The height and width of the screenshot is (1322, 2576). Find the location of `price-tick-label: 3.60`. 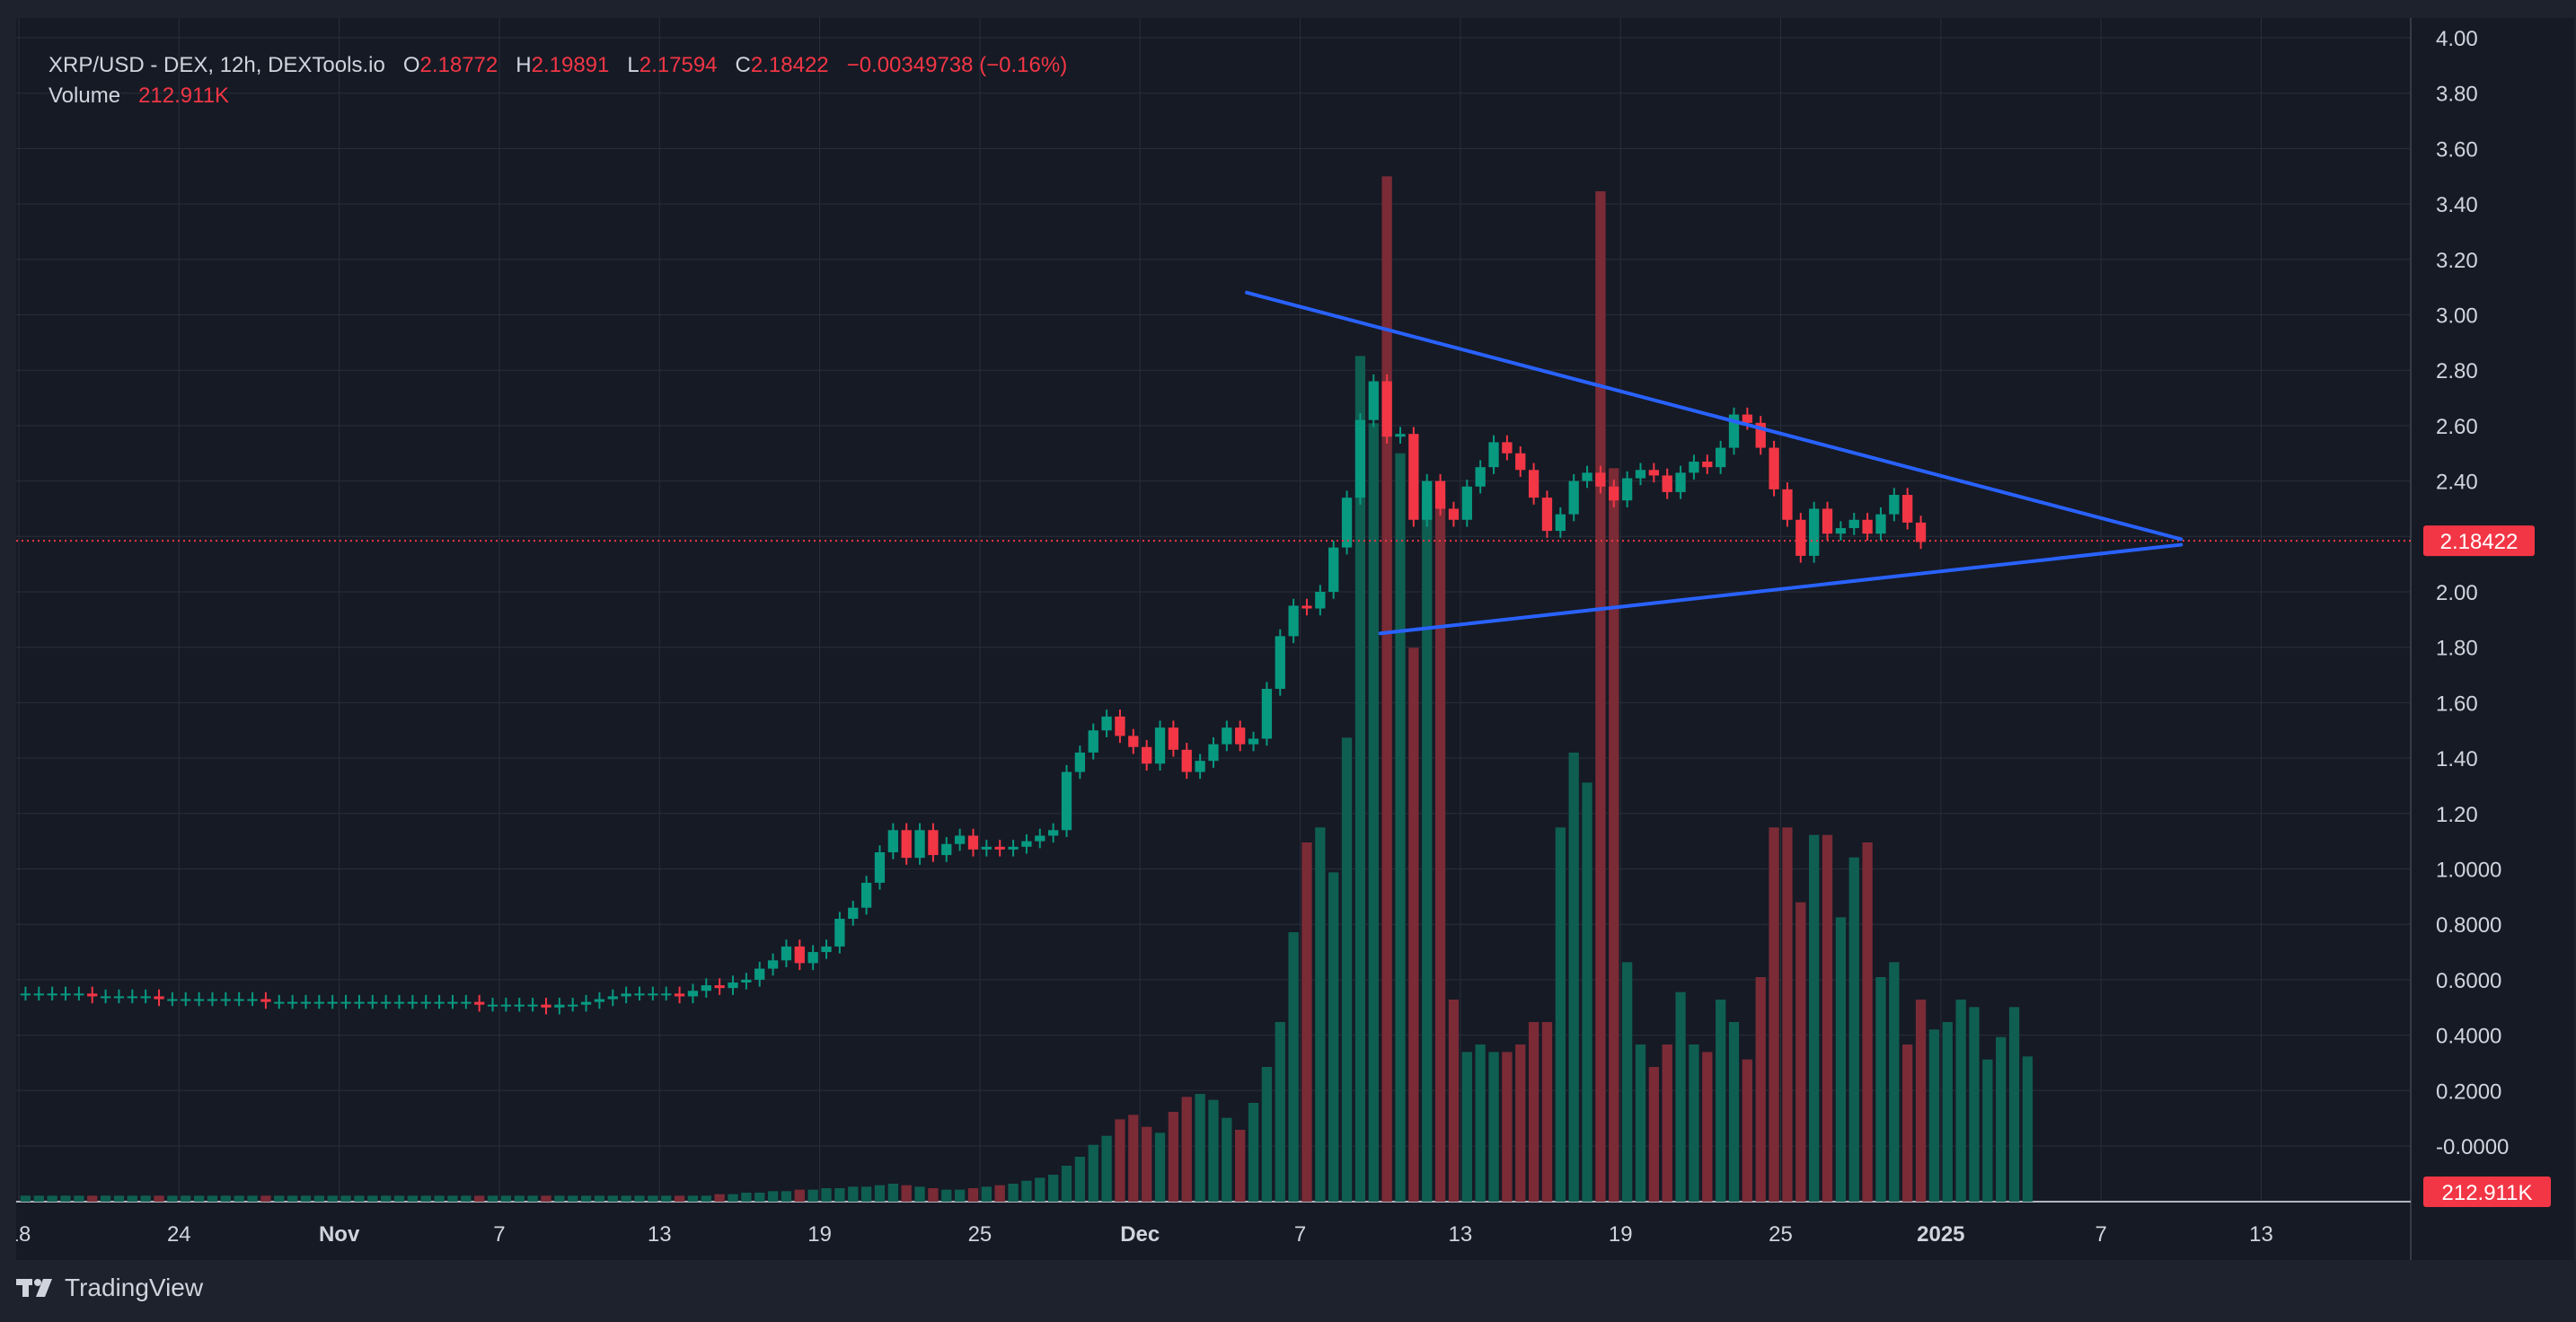

price-tick-label: 3.60 is located at coordinates (2457, 149).